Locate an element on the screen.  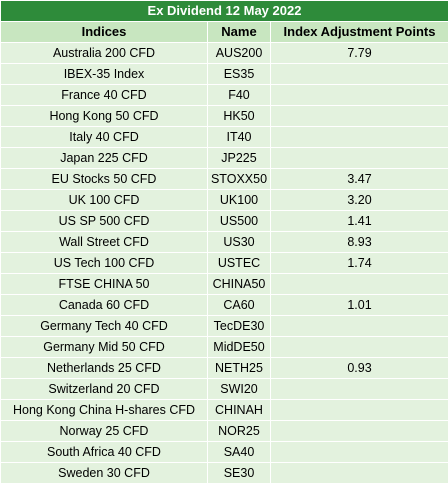
adjustment-cell: 1.01 is located at coordinates (359, 305).